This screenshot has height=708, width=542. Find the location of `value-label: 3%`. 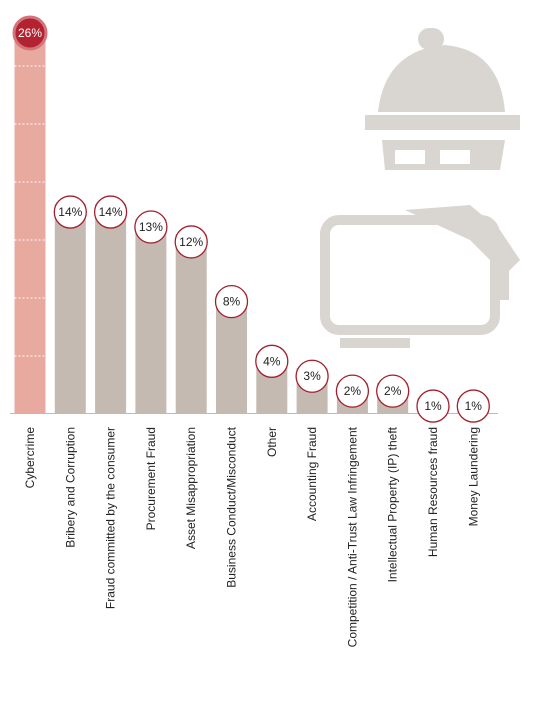

value-label: 3% is located at coordinates (312, 376).